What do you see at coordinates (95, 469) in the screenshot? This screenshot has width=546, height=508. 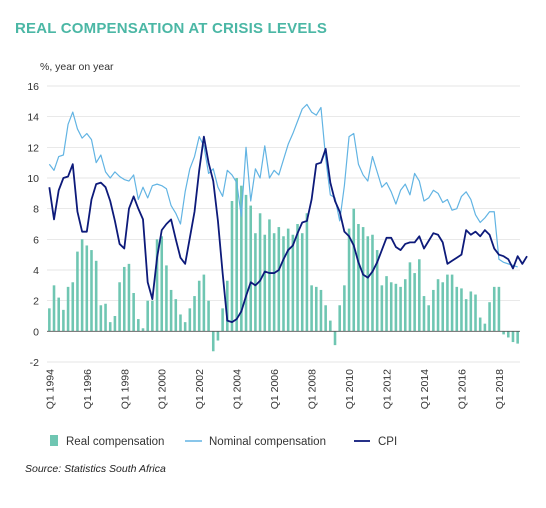 I see `chart-source: Source: Statistics South Africa` at bounding box center [95, 469].